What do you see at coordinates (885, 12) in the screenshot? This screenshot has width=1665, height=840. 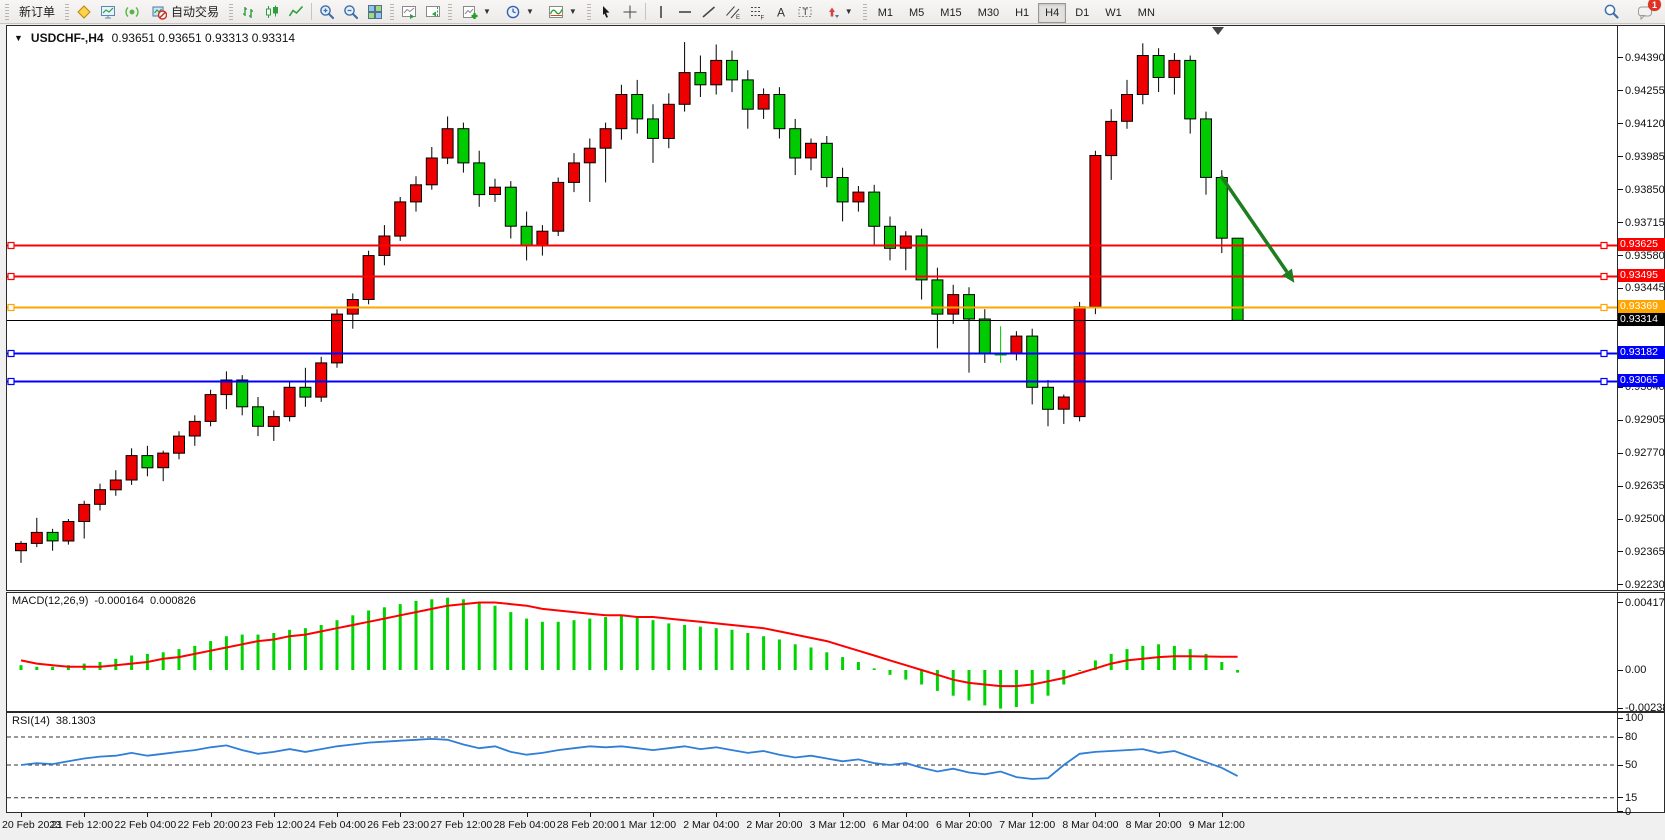 I see `timeframe-M1: M1` at bounding box center [885, 12].